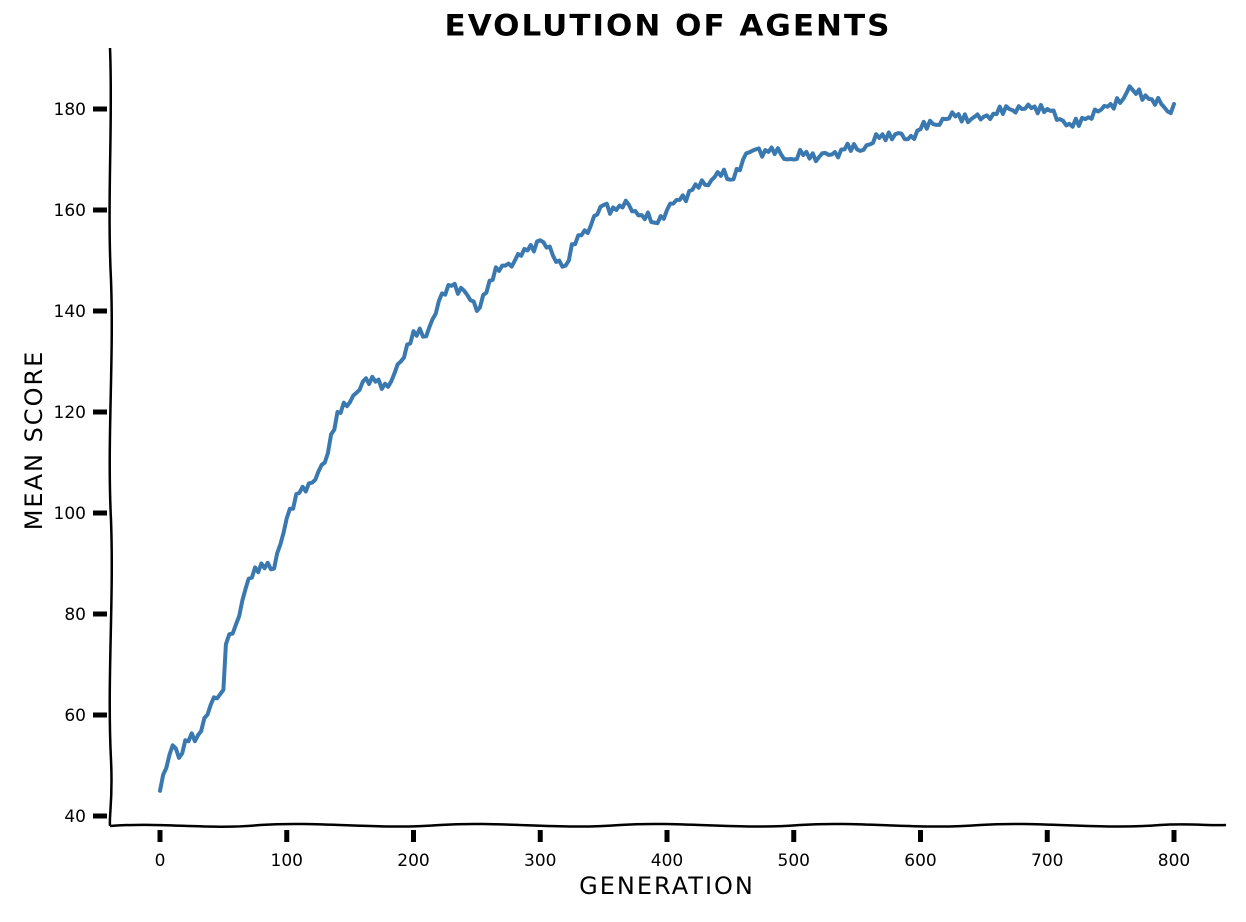  Describe the element at coordinates (75, 817) in the screenshot. I see `y-tick-label: 40` at that location.